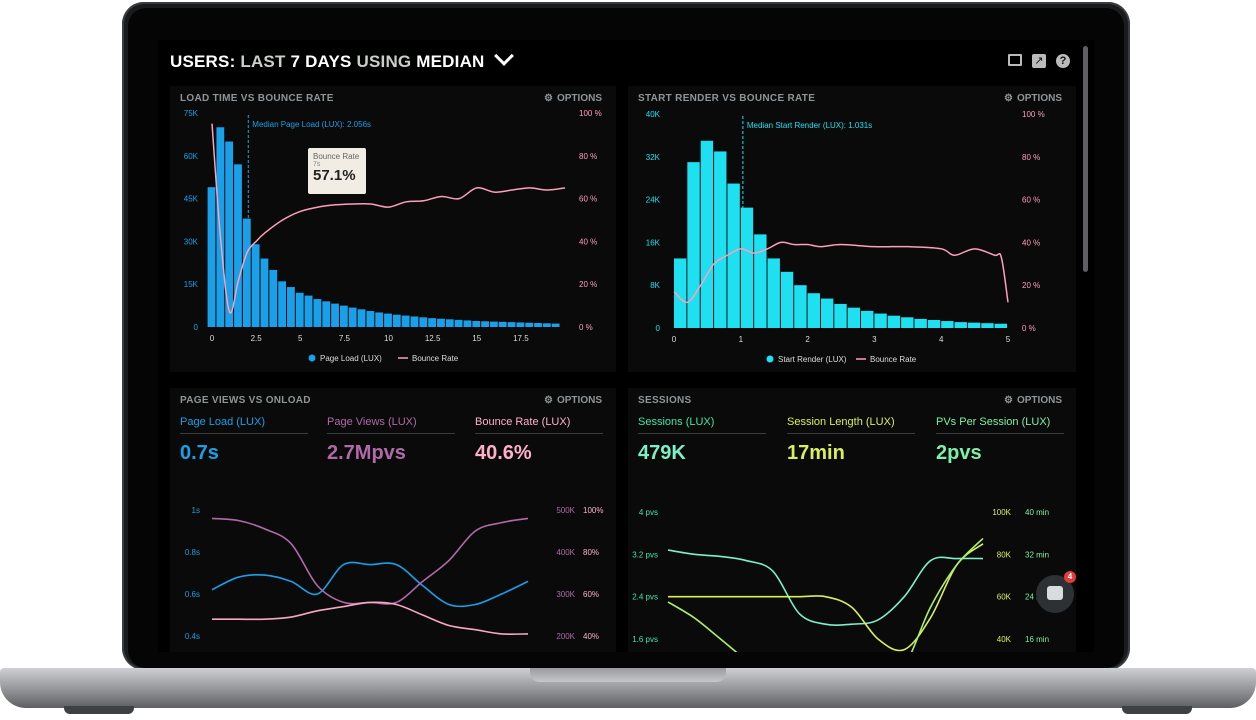 Image resolution: width=1256 pixels, height=720 pixels. I want to click on kpi-value: 479K, so click(662, 453).